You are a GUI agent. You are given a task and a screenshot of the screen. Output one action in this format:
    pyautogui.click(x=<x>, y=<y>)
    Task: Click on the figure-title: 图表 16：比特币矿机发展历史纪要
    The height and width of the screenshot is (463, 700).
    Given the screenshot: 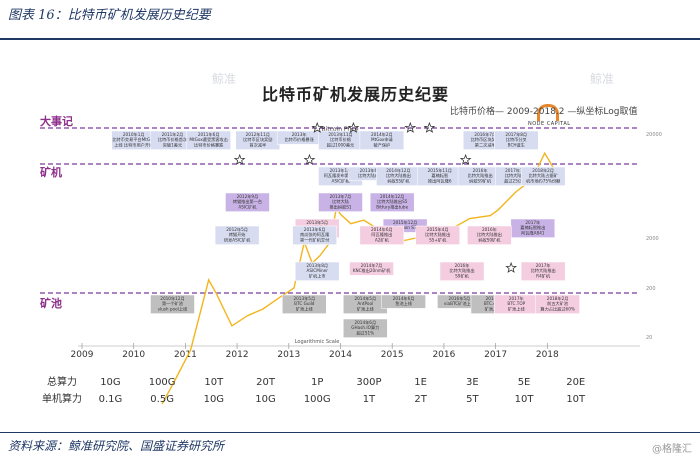 What is the action you would take?
    pyautogui.click(x=109, y=15)
    